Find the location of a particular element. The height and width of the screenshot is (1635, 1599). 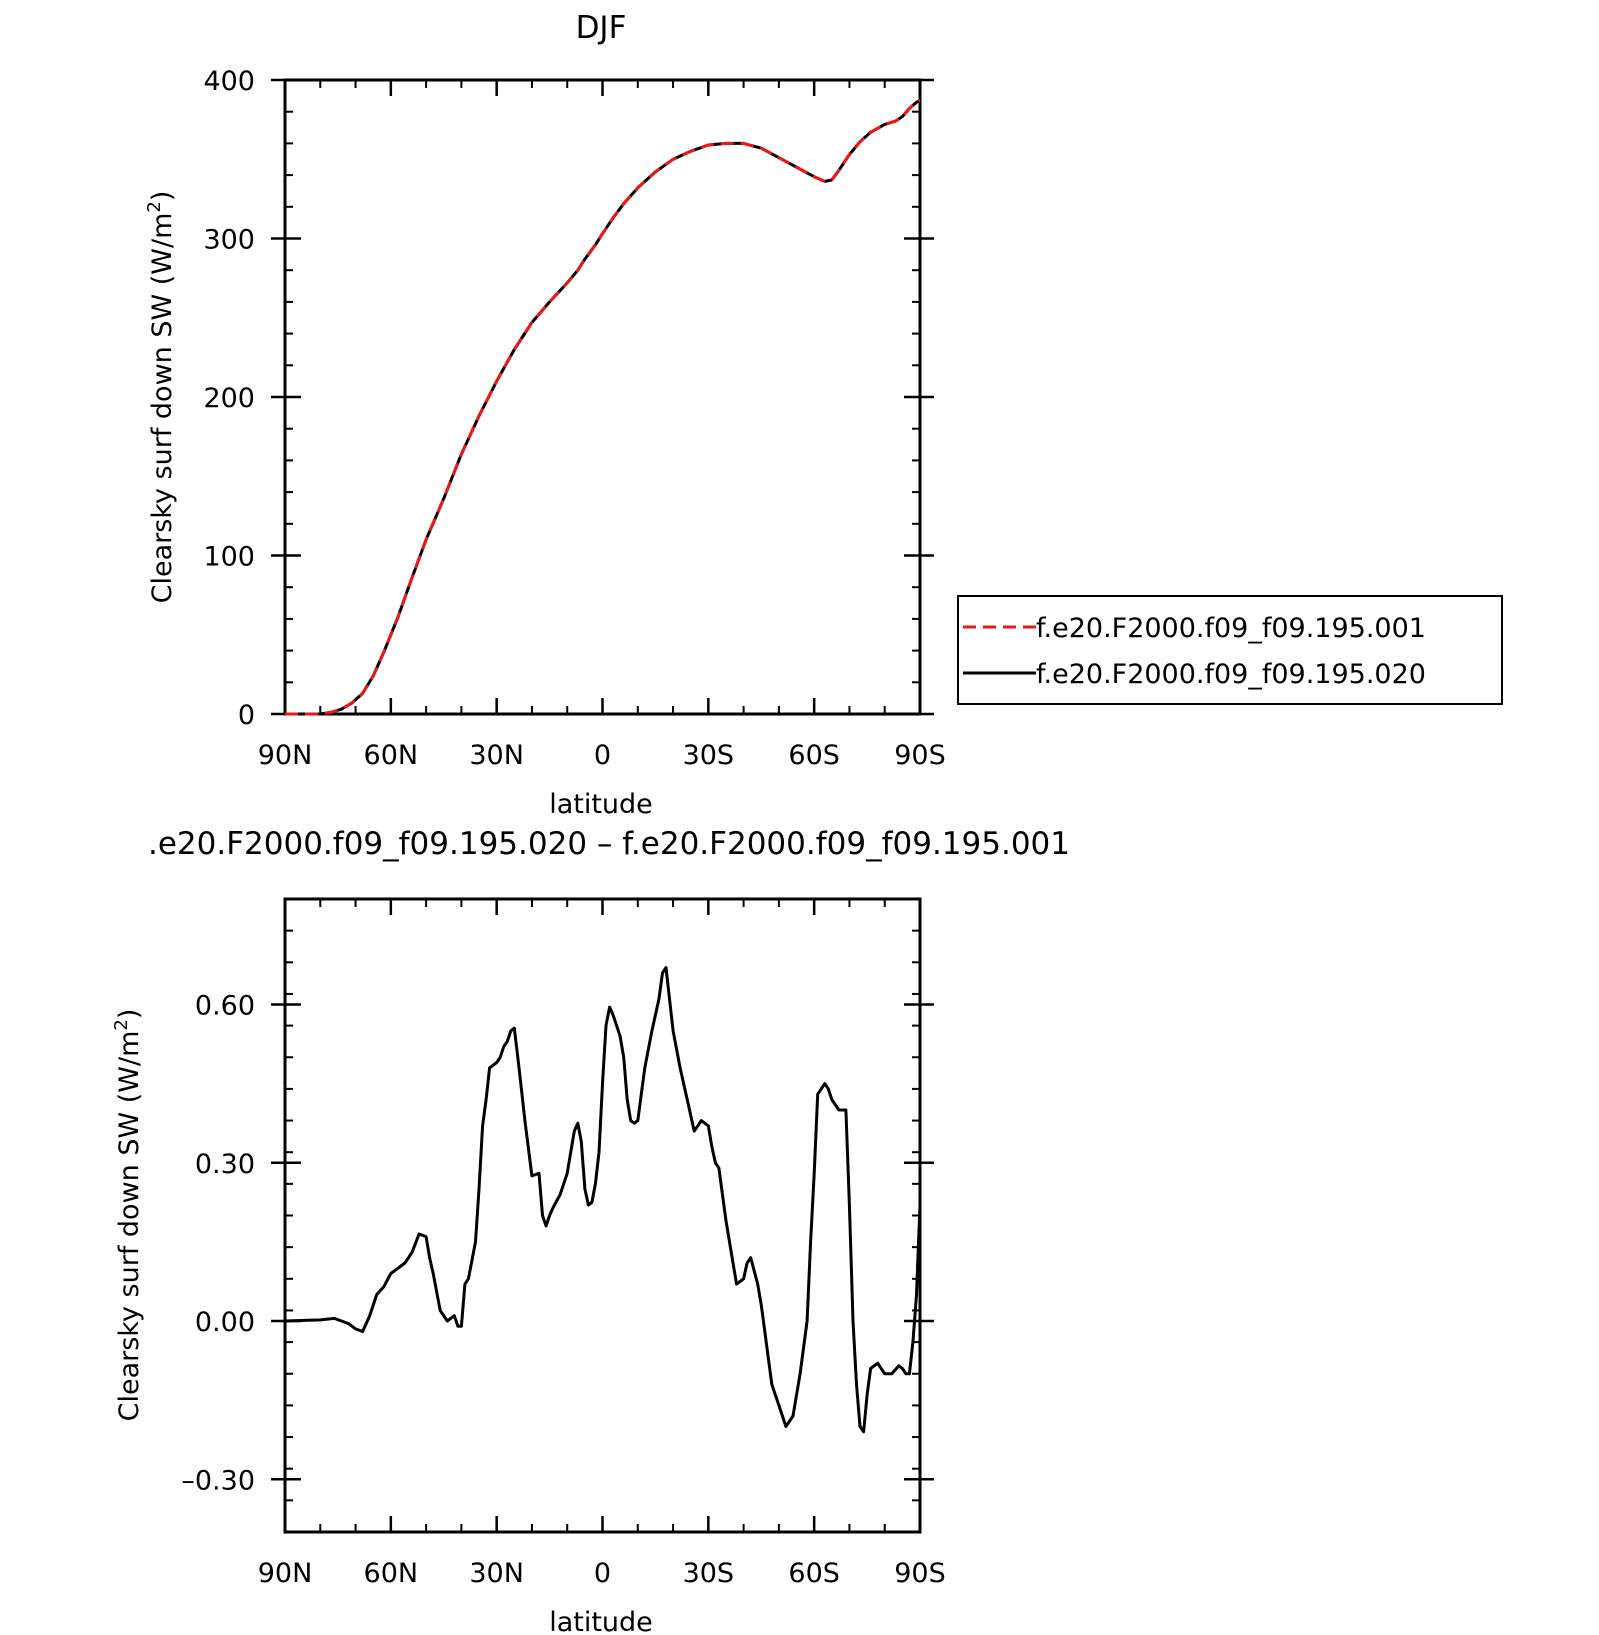

bottom-series is located at coordinates (603, 1200).